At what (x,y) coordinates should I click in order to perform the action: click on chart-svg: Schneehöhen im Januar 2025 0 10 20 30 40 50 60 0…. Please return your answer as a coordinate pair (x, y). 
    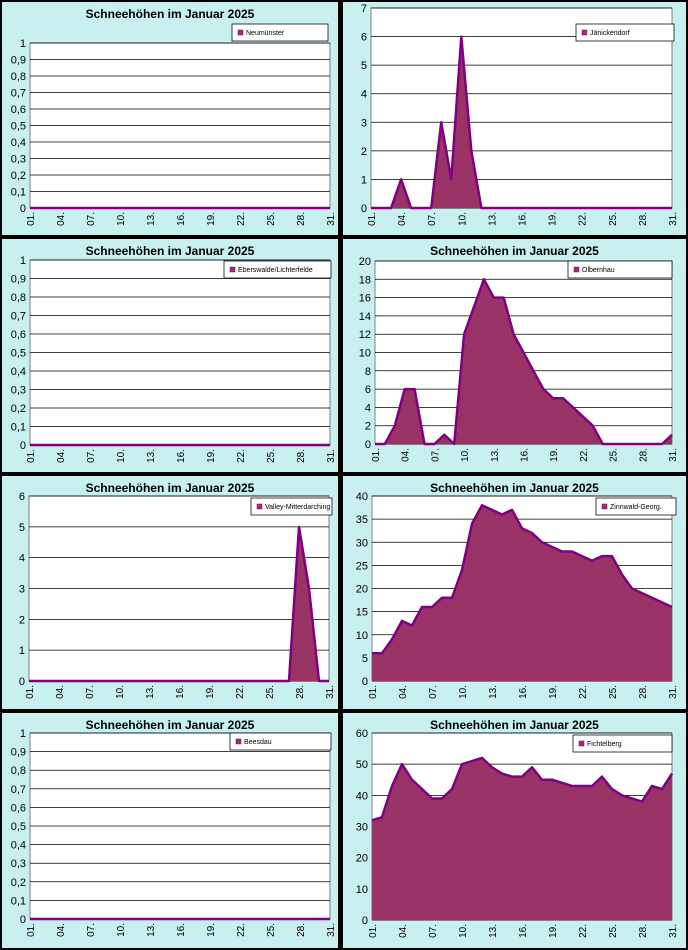
    Looking at the image, I should click on (517, 828).